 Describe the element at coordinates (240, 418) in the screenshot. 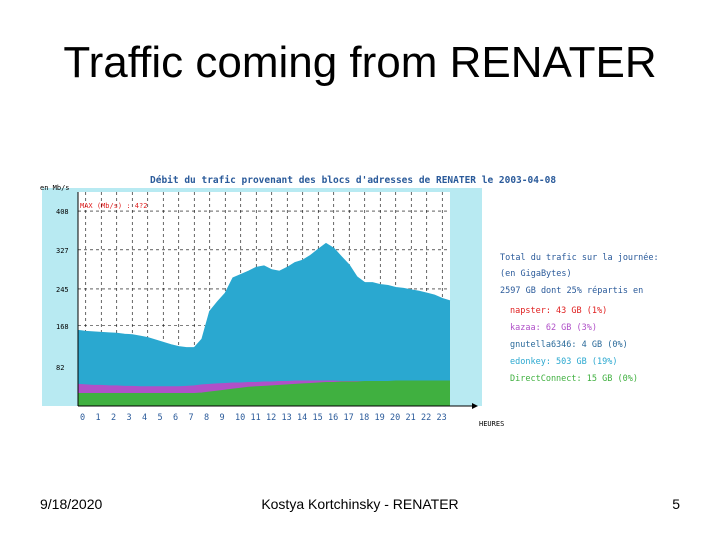

I see `x-tick-label: 10` at that location.